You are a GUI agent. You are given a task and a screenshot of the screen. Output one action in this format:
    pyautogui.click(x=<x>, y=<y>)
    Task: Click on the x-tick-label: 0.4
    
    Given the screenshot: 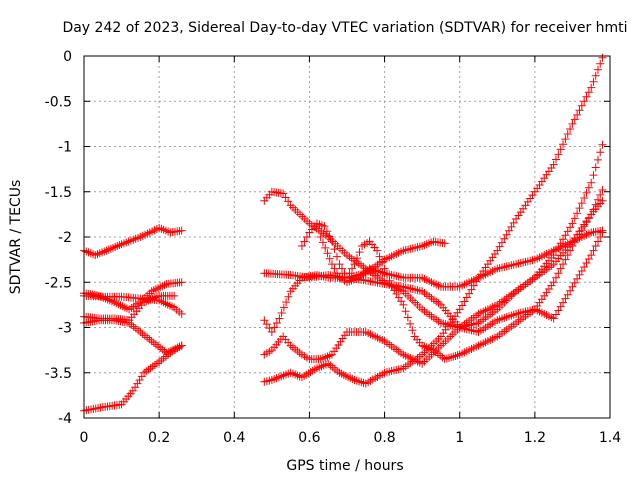 What is the action you would take?
    pyautogui.click(x=234, y=438)
    